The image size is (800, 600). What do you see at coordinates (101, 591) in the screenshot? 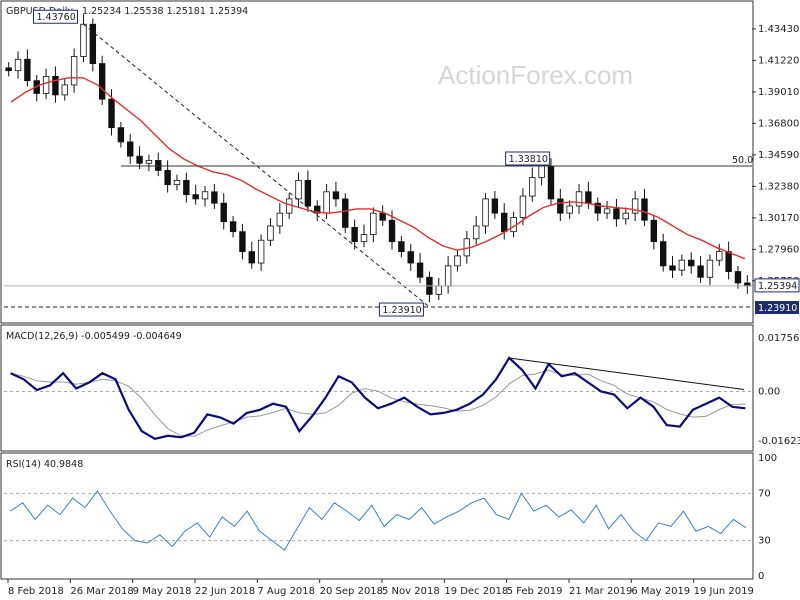
I see `x-tick-label: 26 Mar 2018` at bounding box center [101, 591].